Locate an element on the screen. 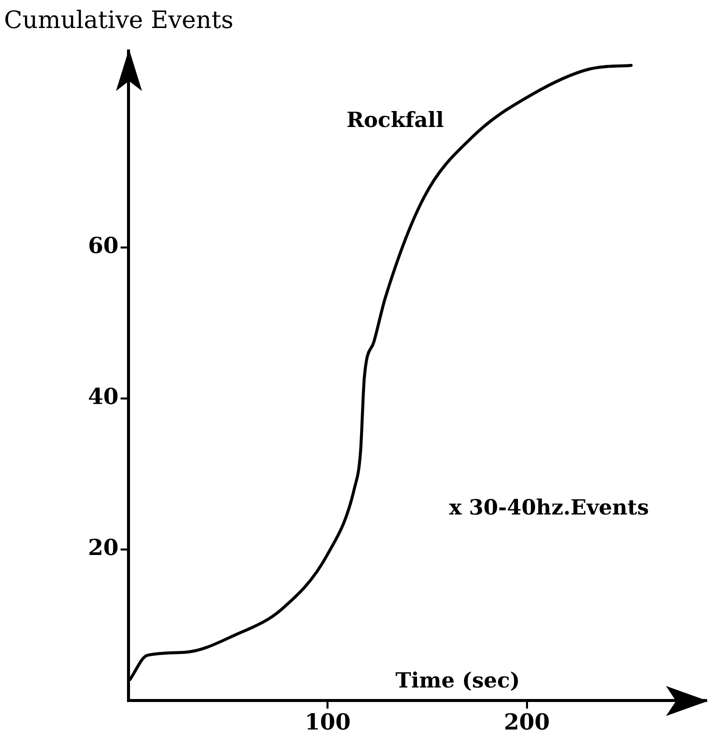  y-tick-label: 40 is located at coordinates (103, 397).